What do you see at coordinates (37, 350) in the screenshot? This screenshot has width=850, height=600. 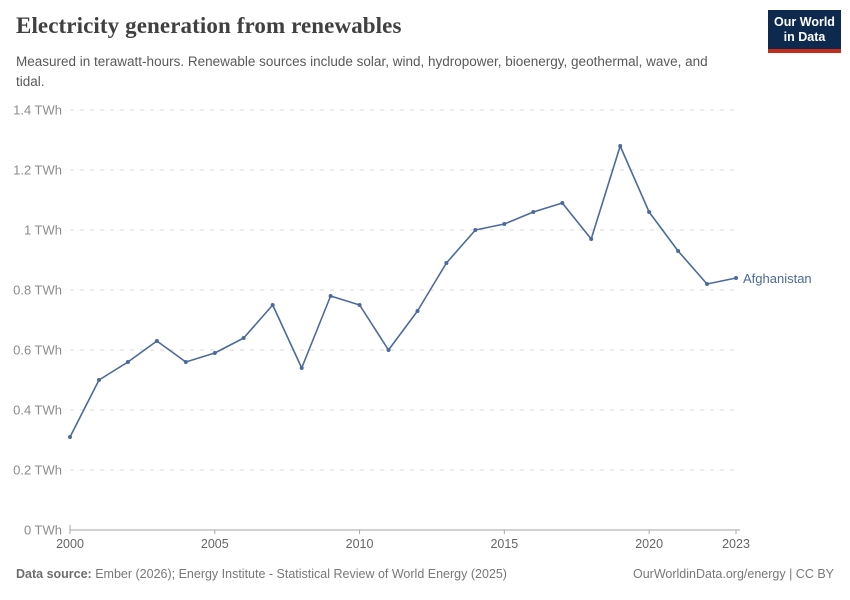 I see `y-tick-label: 0.6 TWh` at bounding box center [37, 350].